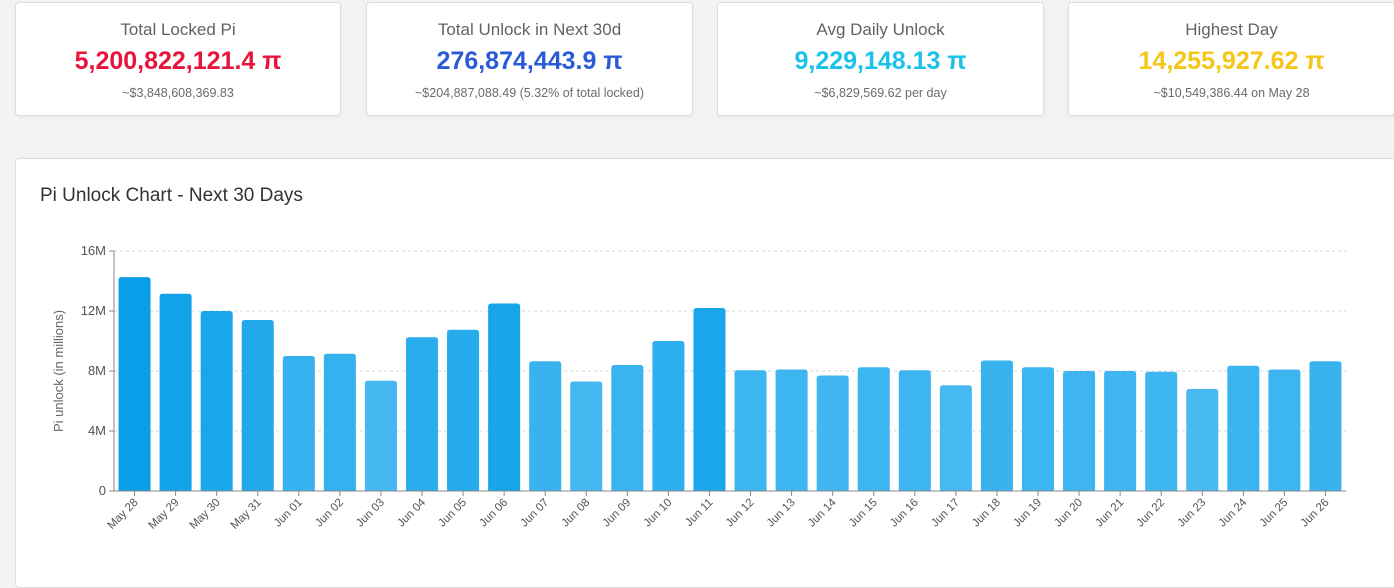  I want to click on x-tick-label: May 28, so click(122, 514).